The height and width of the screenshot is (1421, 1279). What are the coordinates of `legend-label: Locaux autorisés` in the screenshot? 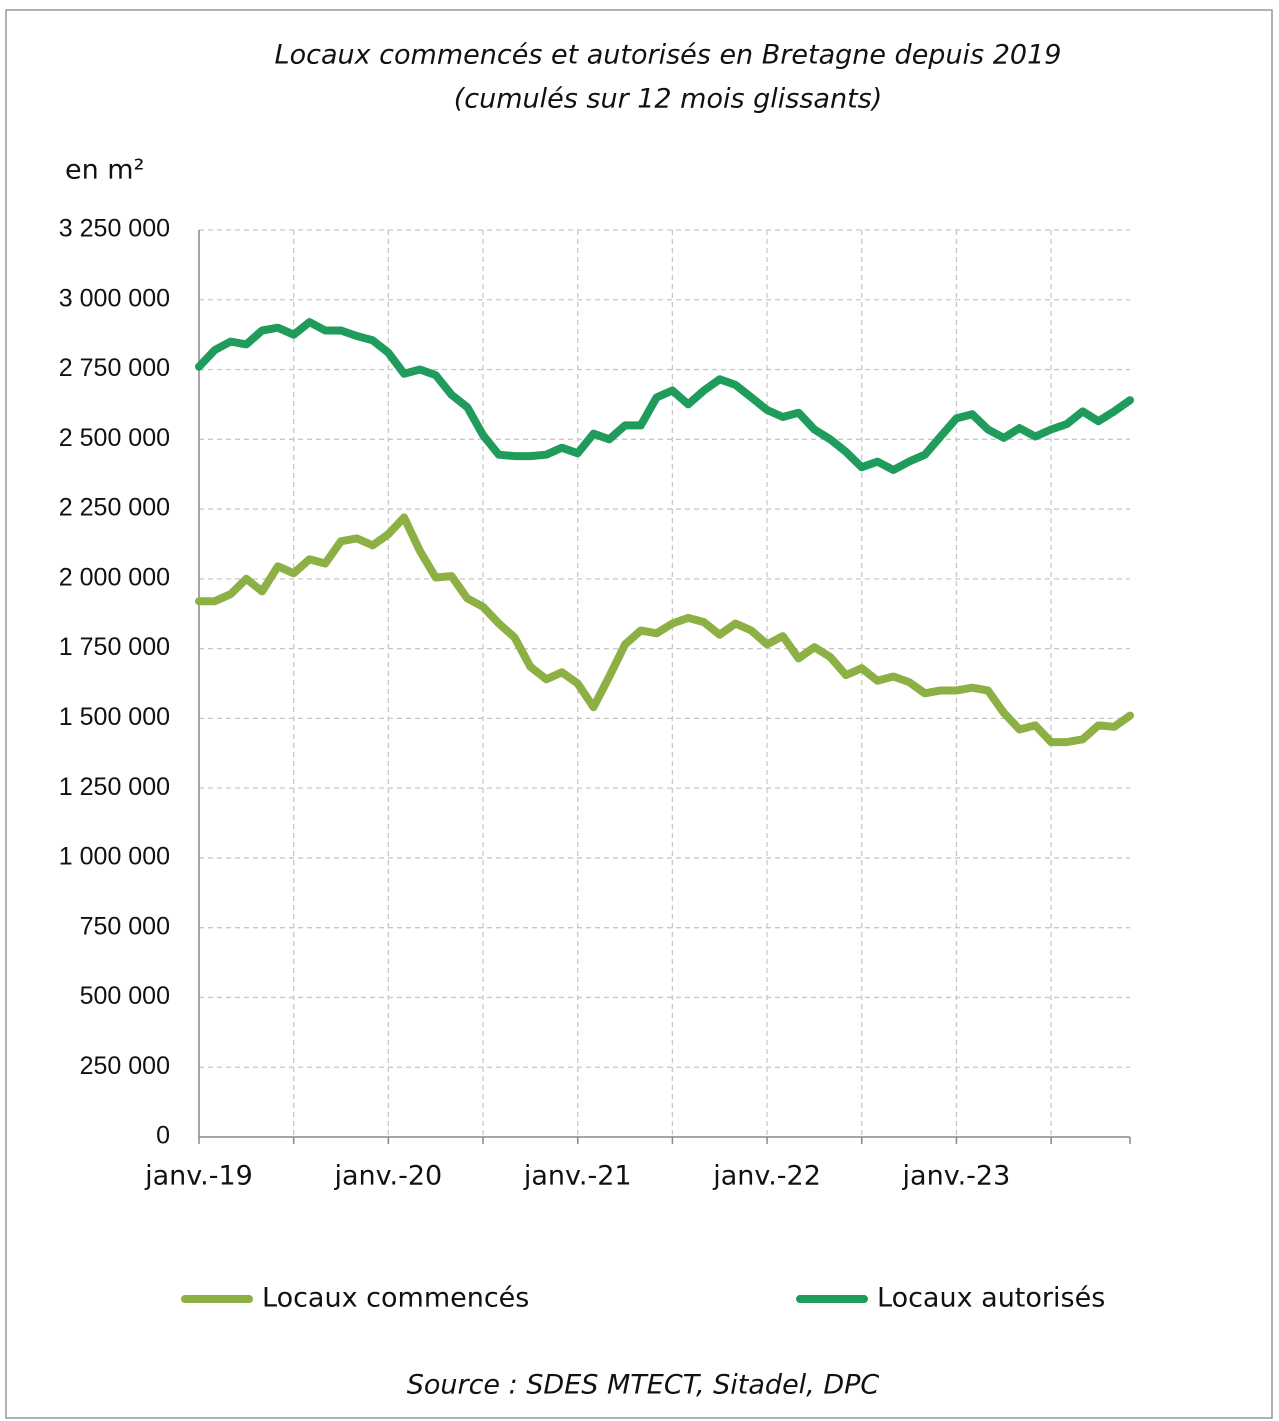 It's located at (991, 1298).